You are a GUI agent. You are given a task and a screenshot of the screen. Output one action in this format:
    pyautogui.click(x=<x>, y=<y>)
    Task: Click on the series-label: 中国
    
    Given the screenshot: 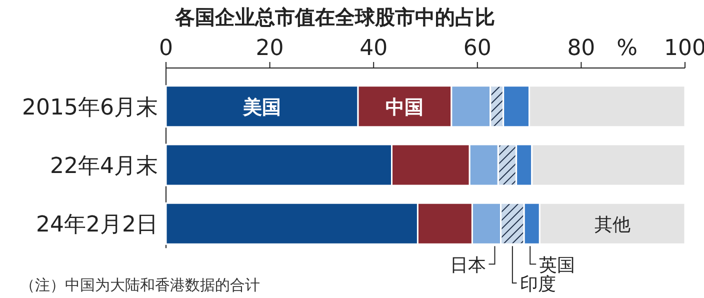 What is the action you would take?
    pyautogui.click(x=405, y=107)
    